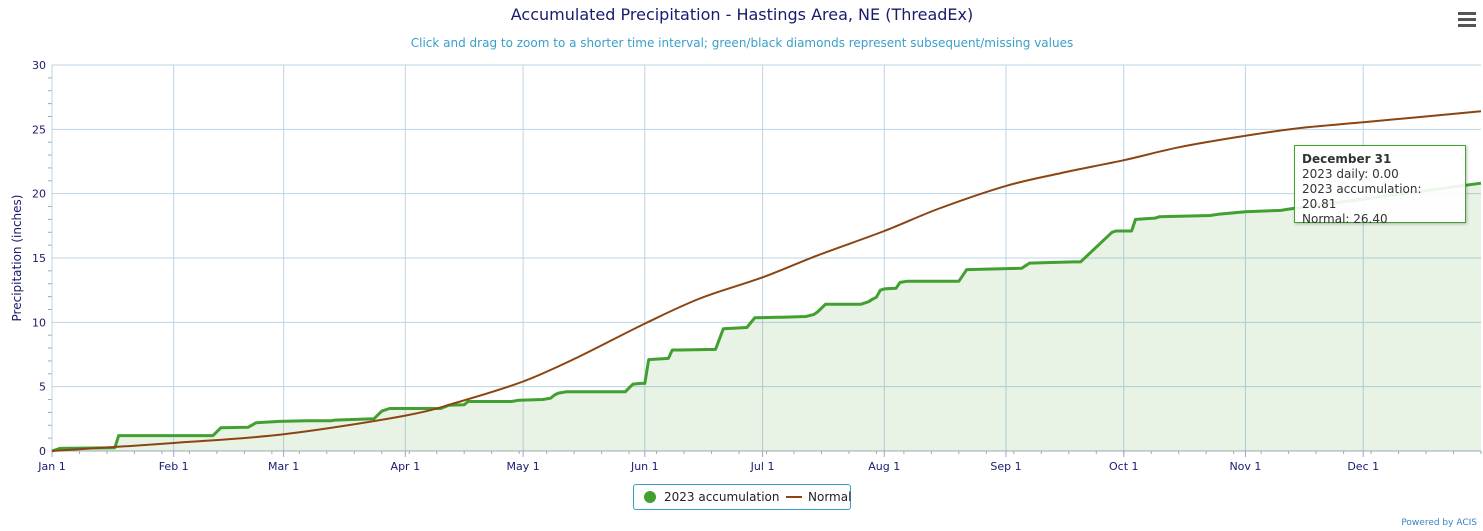  I want to click on tooltip-accumulation: 2023 accumulation: 20.81, so click(1362, 196).